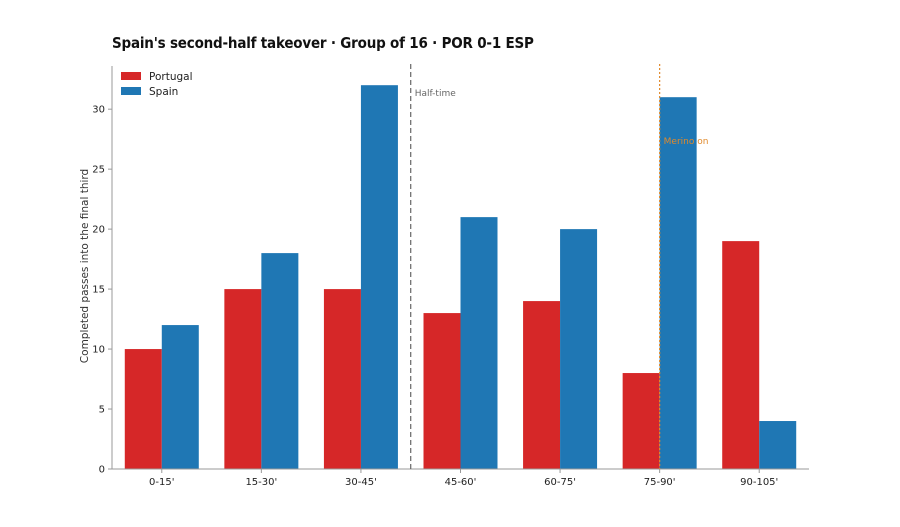  Describe the element at coordinates (171, 77) in the screenshot. I see `legend-label-portugal: Portugal` at that location.